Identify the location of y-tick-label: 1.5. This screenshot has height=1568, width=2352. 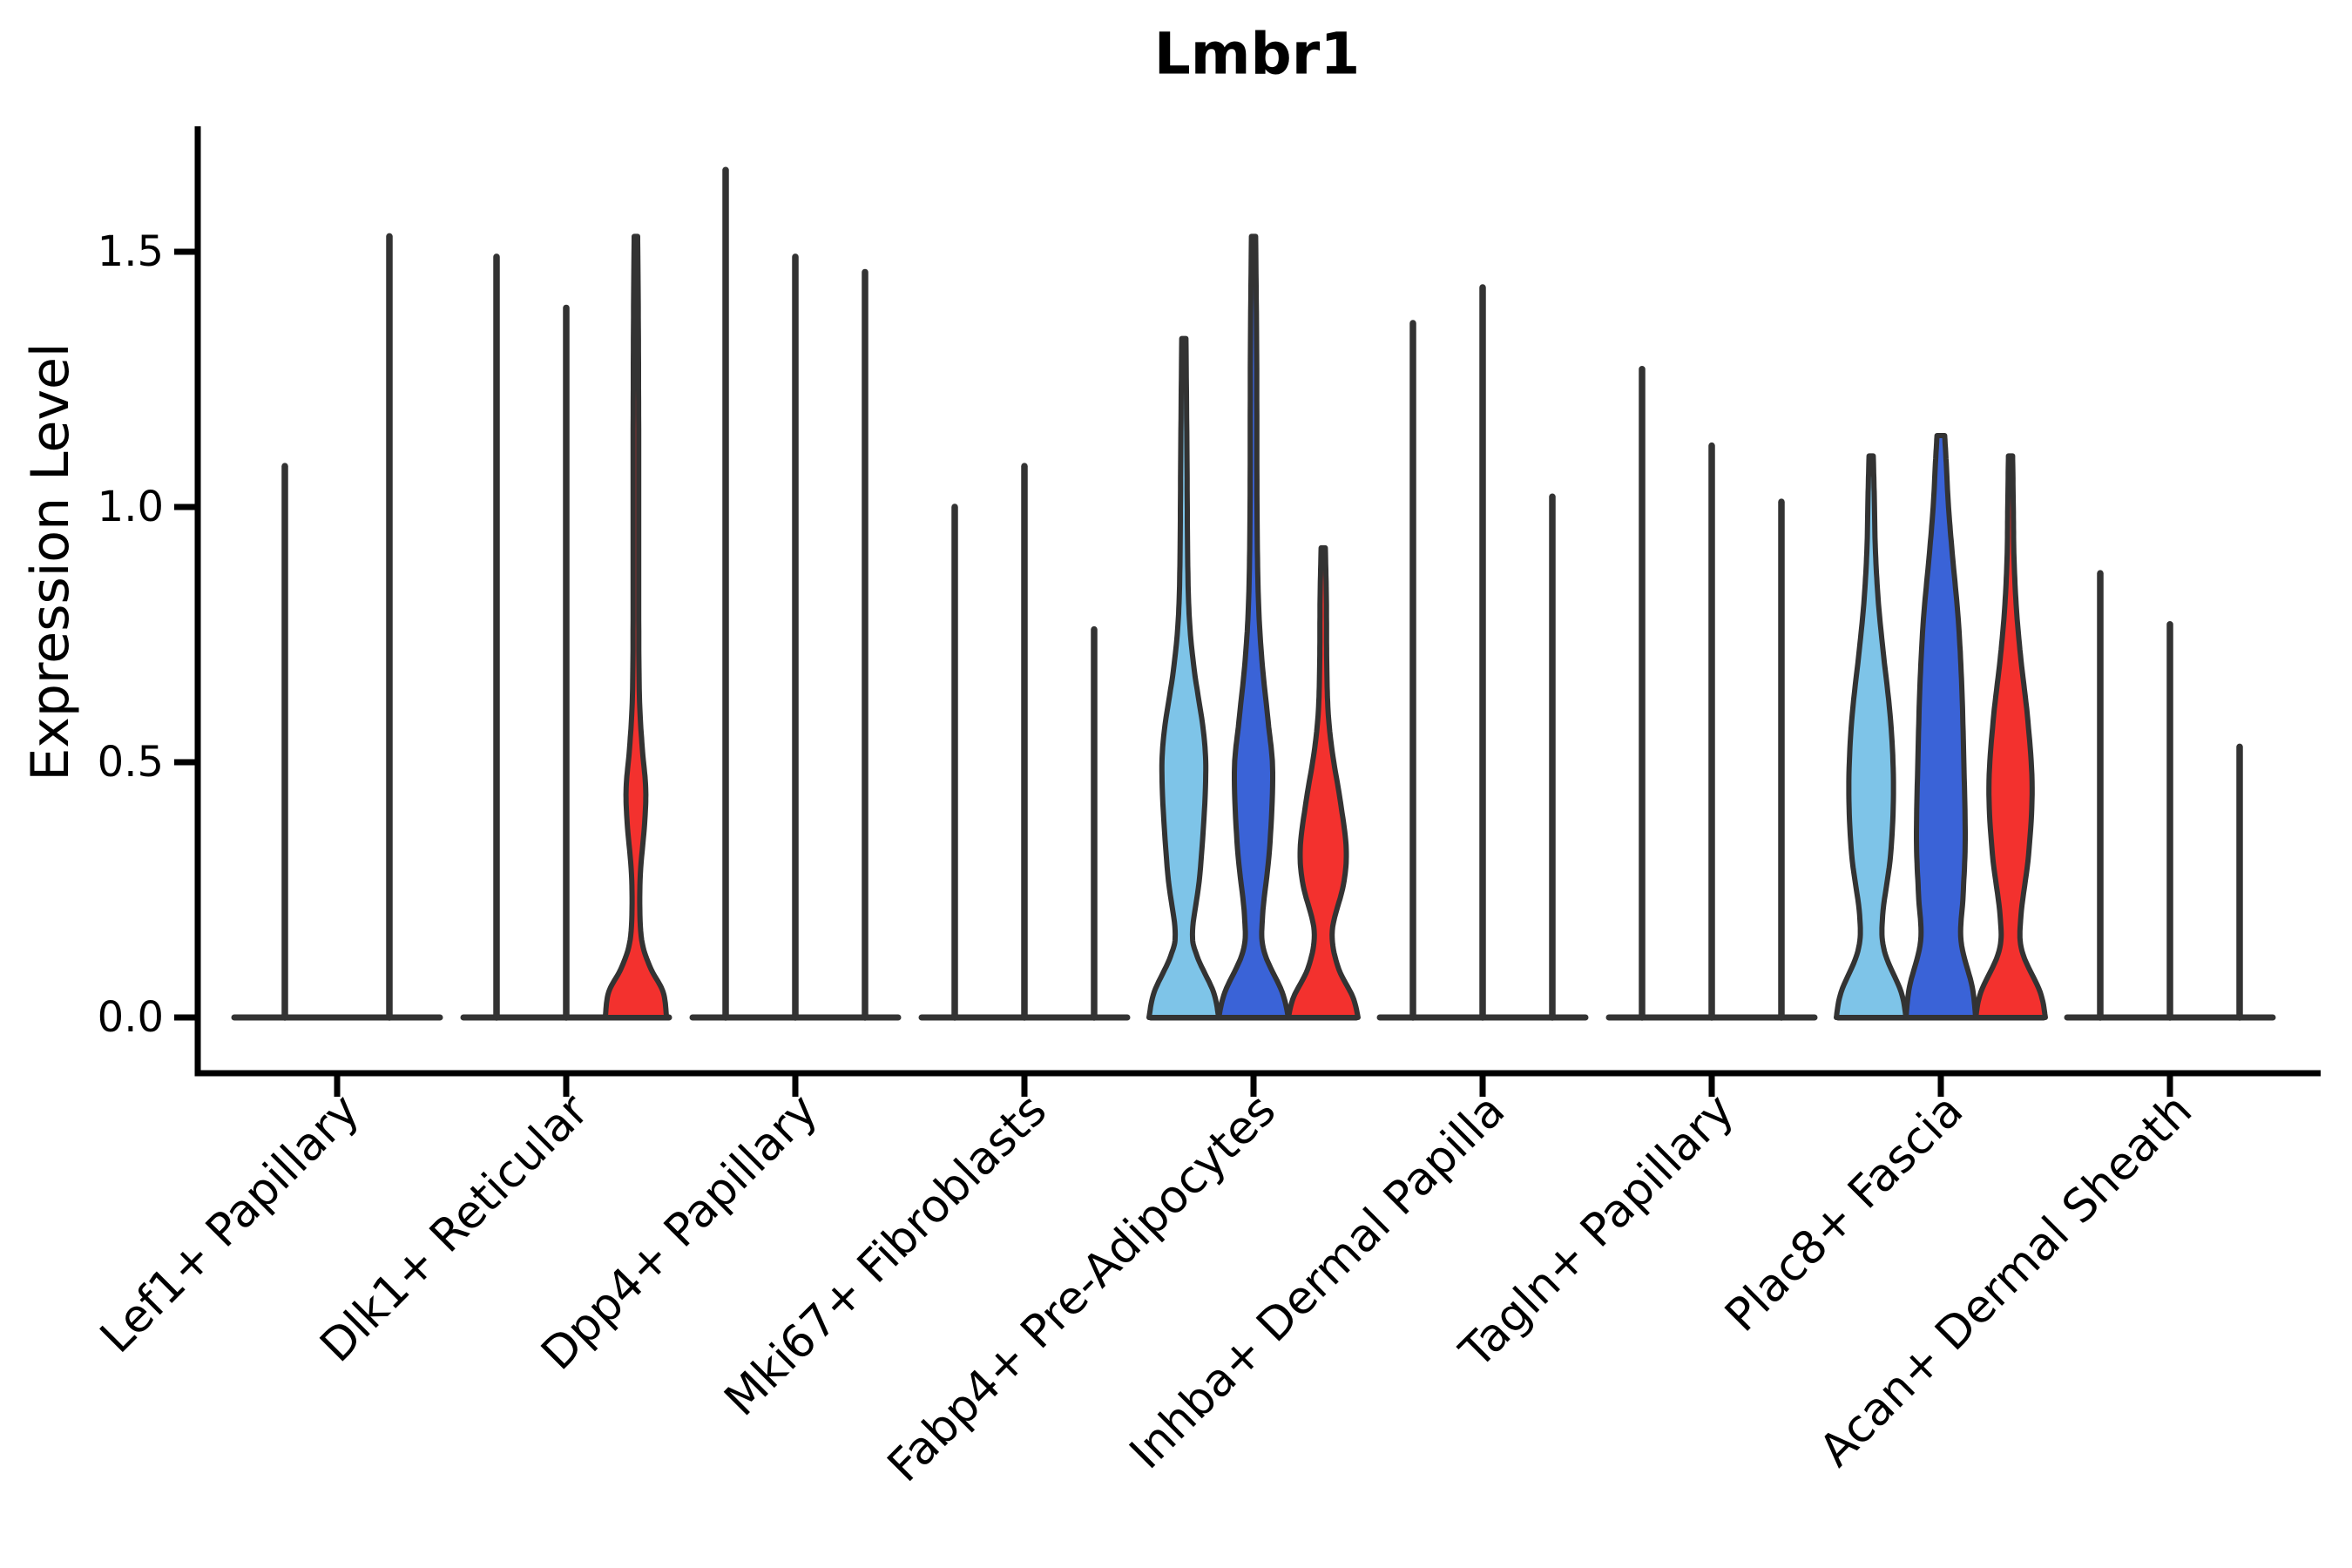
(131, 252).